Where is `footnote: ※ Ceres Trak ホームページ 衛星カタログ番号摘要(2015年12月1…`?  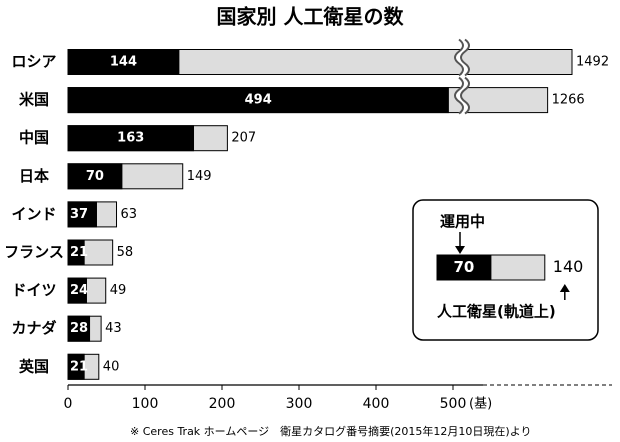
footnote: ※ Ceres Trak ホームページ 衛星カタログ番号摘要(2015年12月1… is located at coordinates (330, 431).